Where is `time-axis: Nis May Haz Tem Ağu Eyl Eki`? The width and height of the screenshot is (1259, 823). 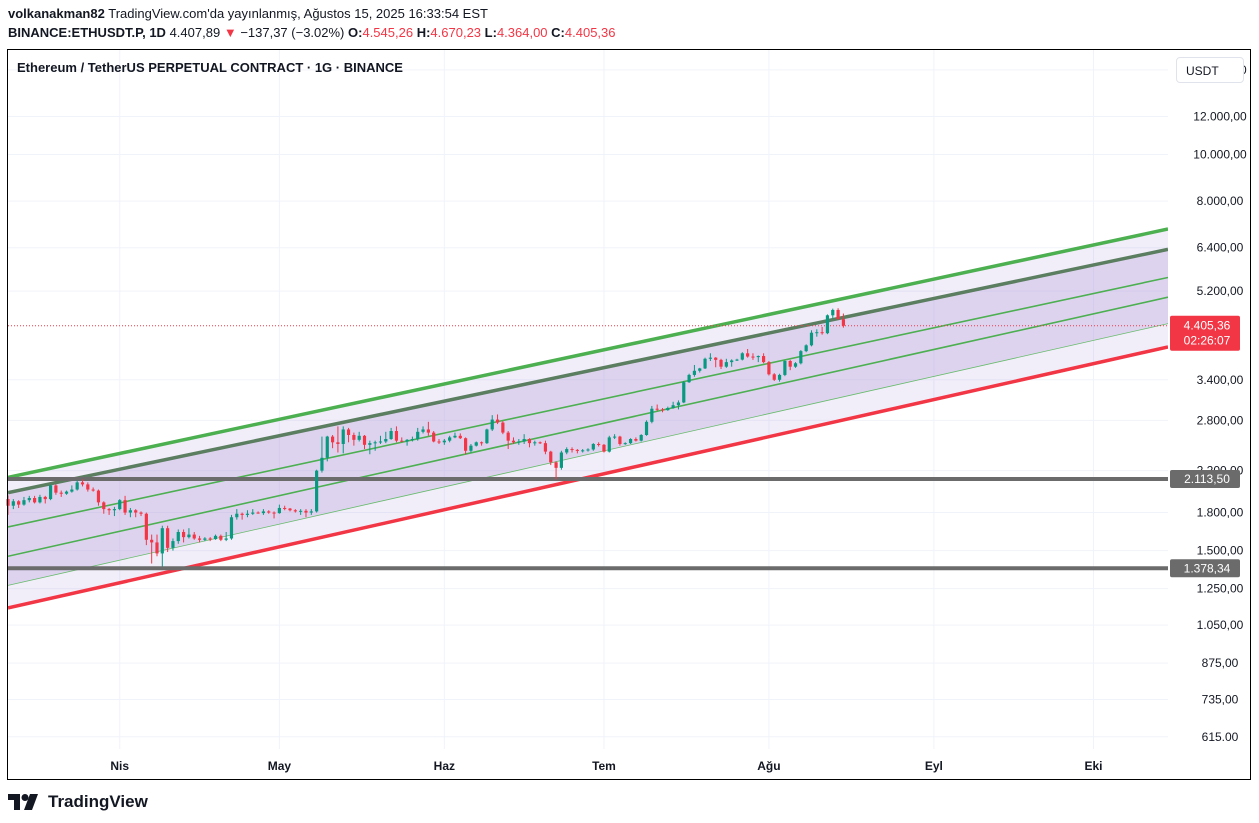 time-axis: Nis May Haz Tem Ağu Eyl Eki is located at coordinates (606, 766).